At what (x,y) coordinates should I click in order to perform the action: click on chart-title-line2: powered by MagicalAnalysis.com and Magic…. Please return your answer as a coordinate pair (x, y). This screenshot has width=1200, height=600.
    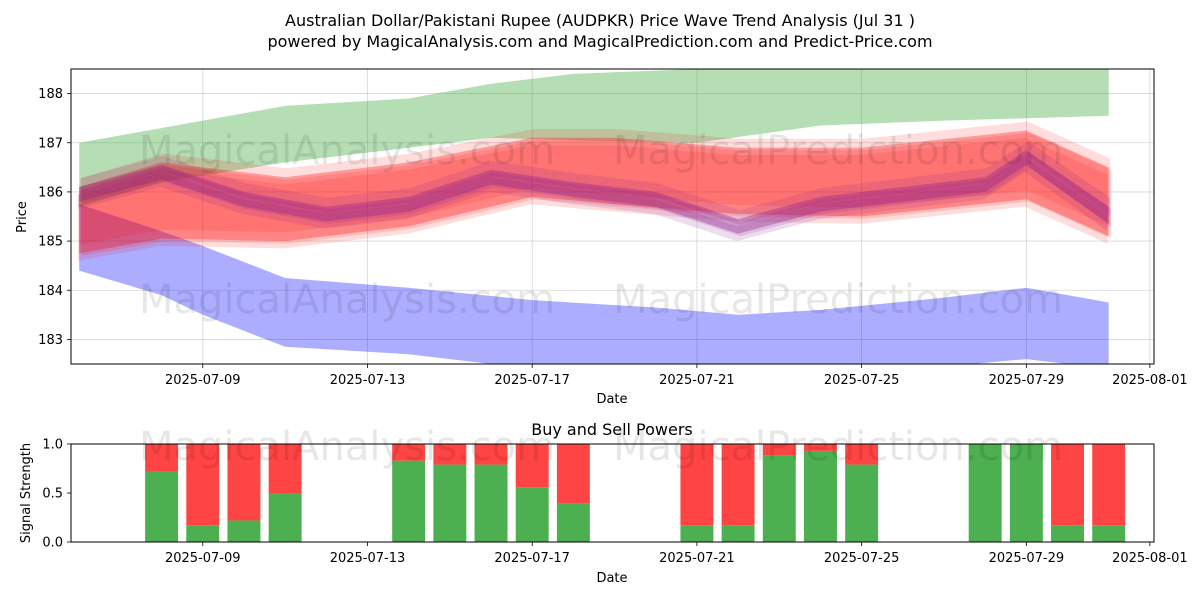
    Looking at the image, I should click on (599, 41).